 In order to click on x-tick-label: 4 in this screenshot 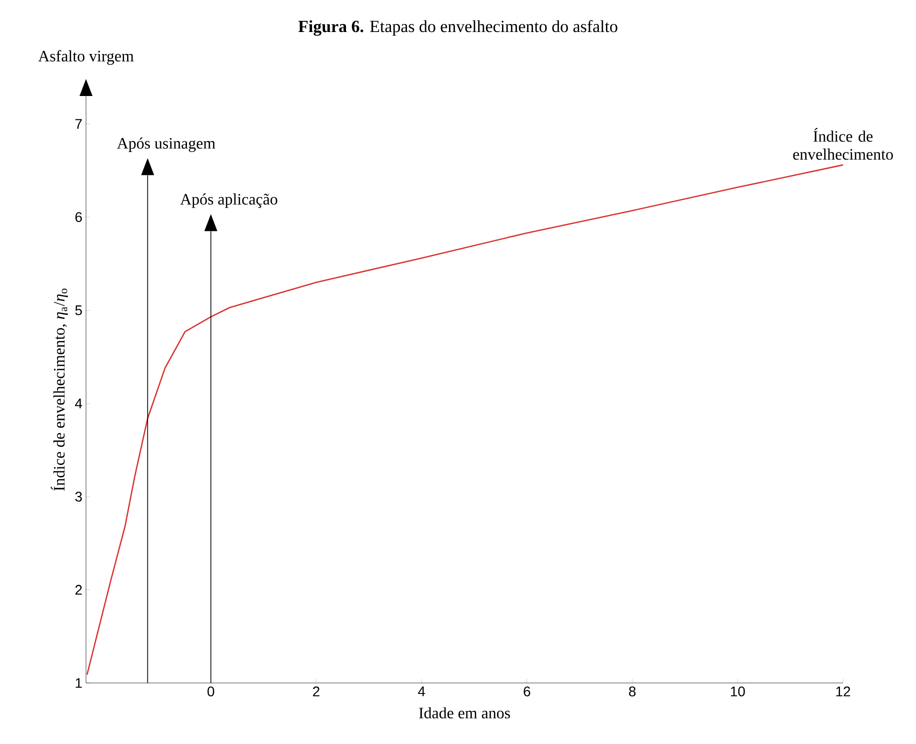, I will do `click(422, 691)`.